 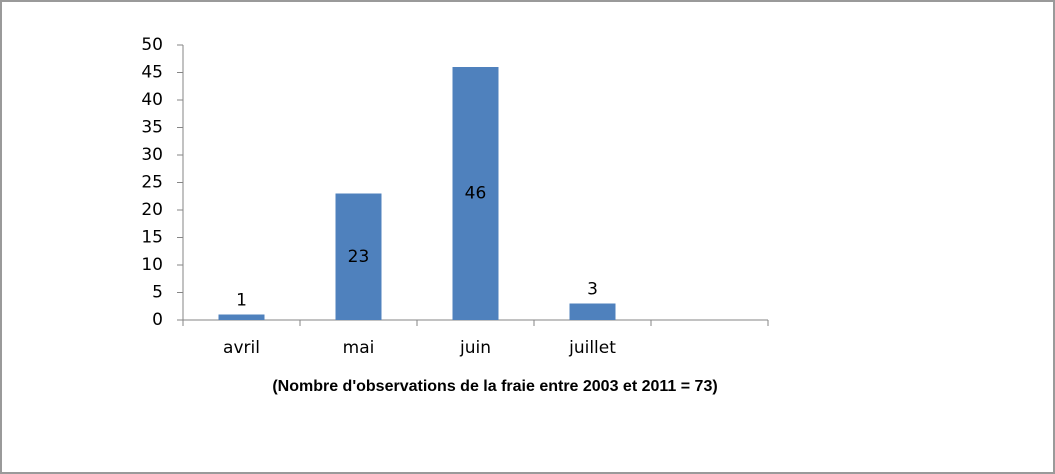 I want to click on data-label: 3, so click(x=592, y=290).